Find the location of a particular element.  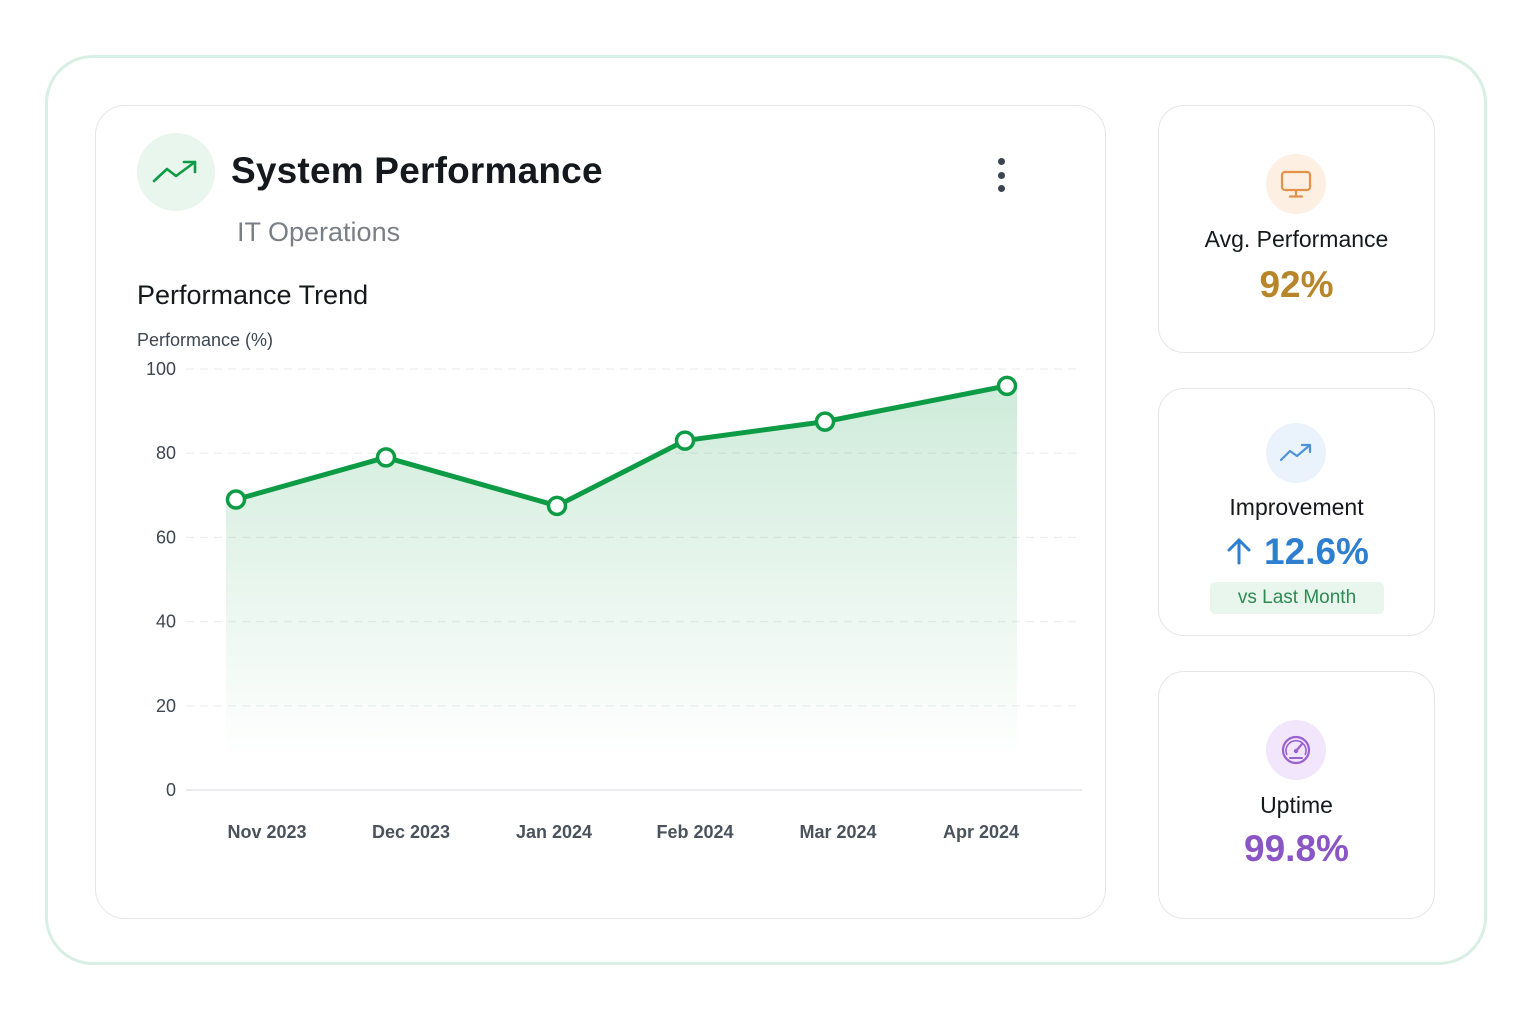

card-subtitle: IT Operations is located at coordinates (319, 232).